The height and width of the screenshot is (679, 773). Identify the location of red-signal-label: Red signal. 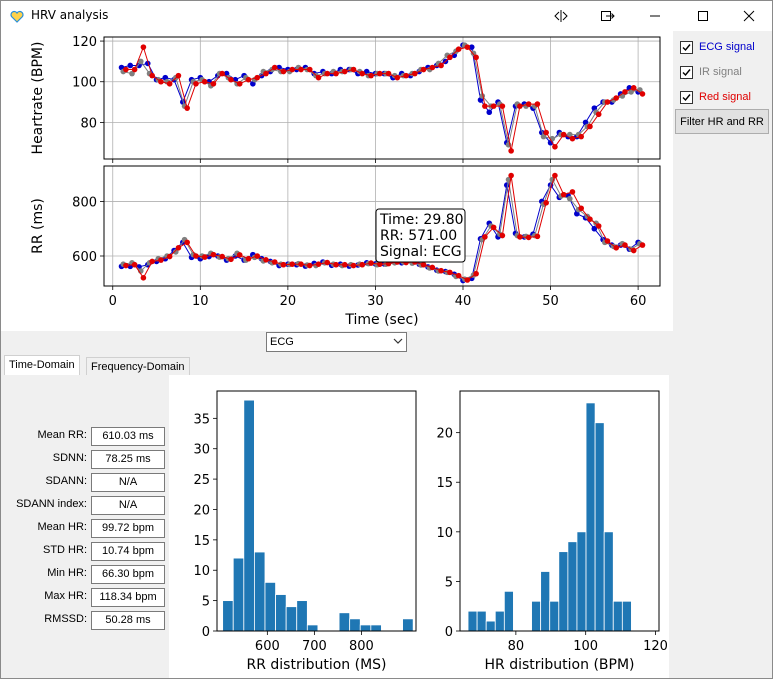
(725, 97).